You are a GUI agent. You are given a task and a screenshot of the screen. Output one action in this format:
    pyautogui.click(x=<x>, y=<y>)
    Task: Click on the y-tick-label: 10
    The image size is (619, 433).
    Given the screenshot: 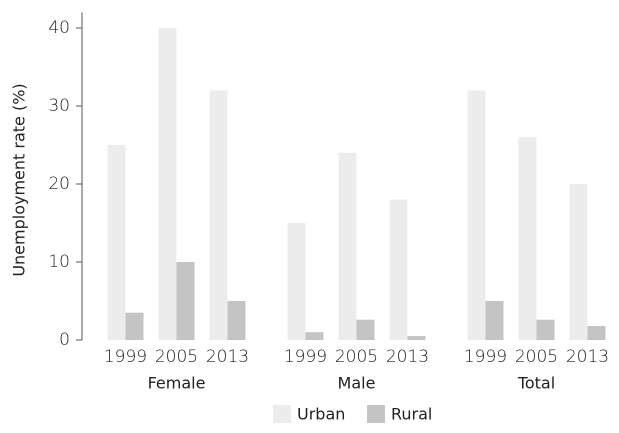 What is the action you would take?
    pyautogui.click(x=59, y=262)
    